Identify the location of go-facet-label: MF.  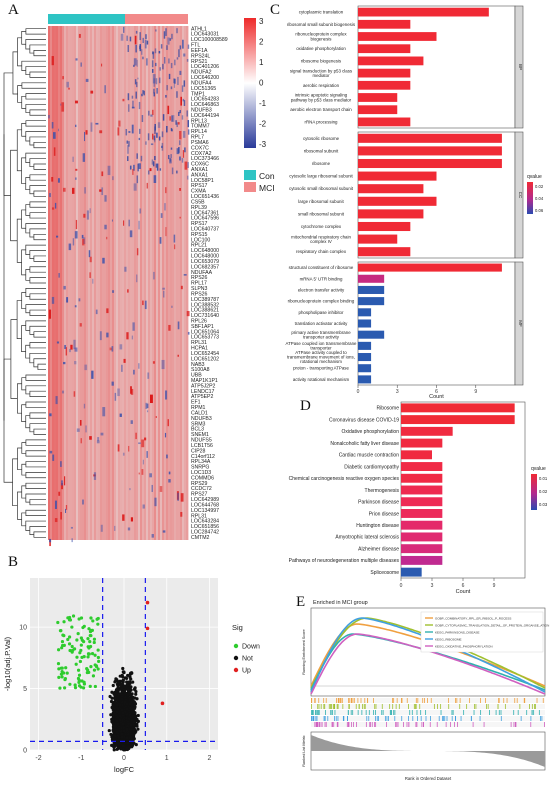
(520, 323).